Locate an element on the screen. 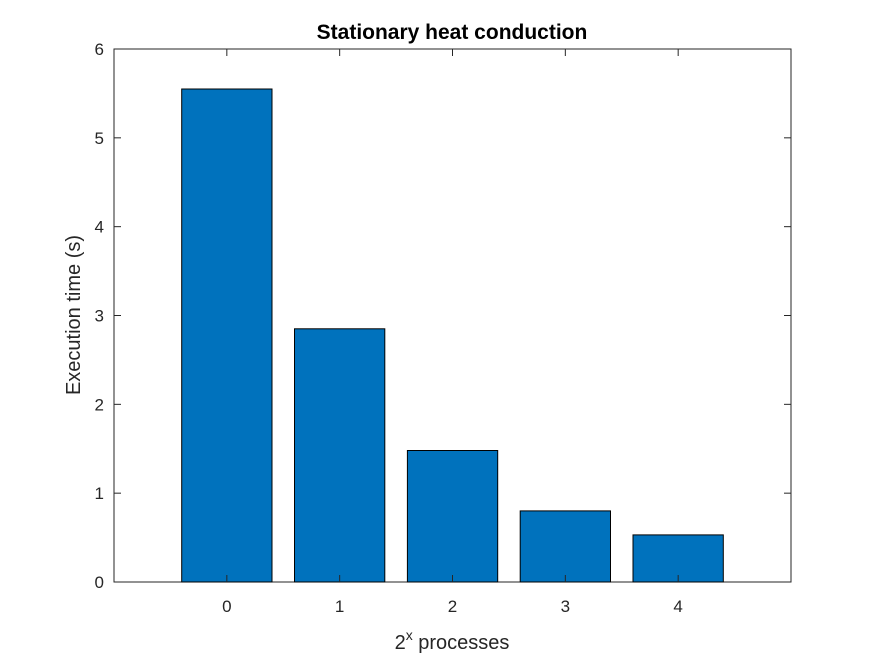 Image resolution: width=875 pixels, height=656 pixels. y-tick-label: 1 is located at coordinates (99, 493).